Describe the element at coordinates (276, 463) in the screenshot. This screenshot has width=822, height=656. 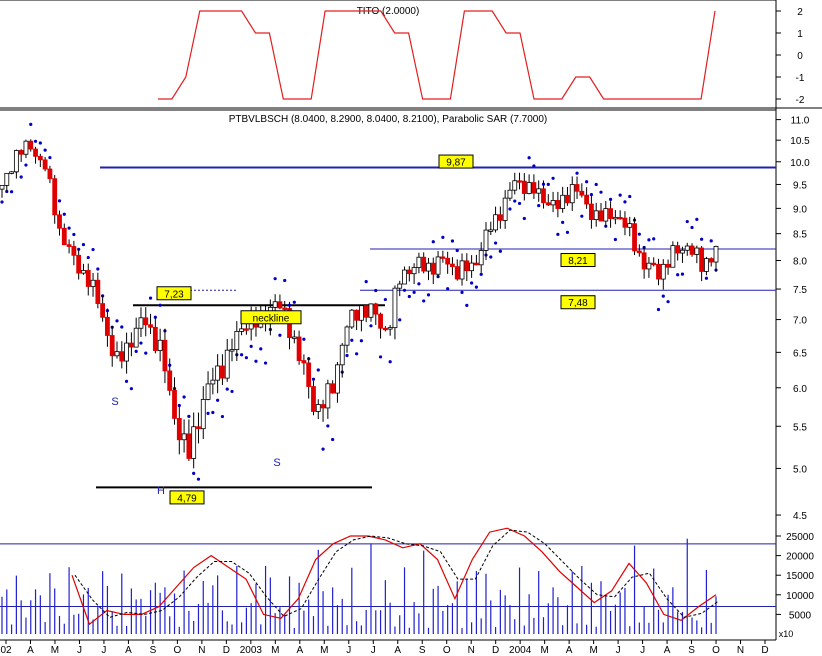
I see `label-shoulder-right: S` at that location.